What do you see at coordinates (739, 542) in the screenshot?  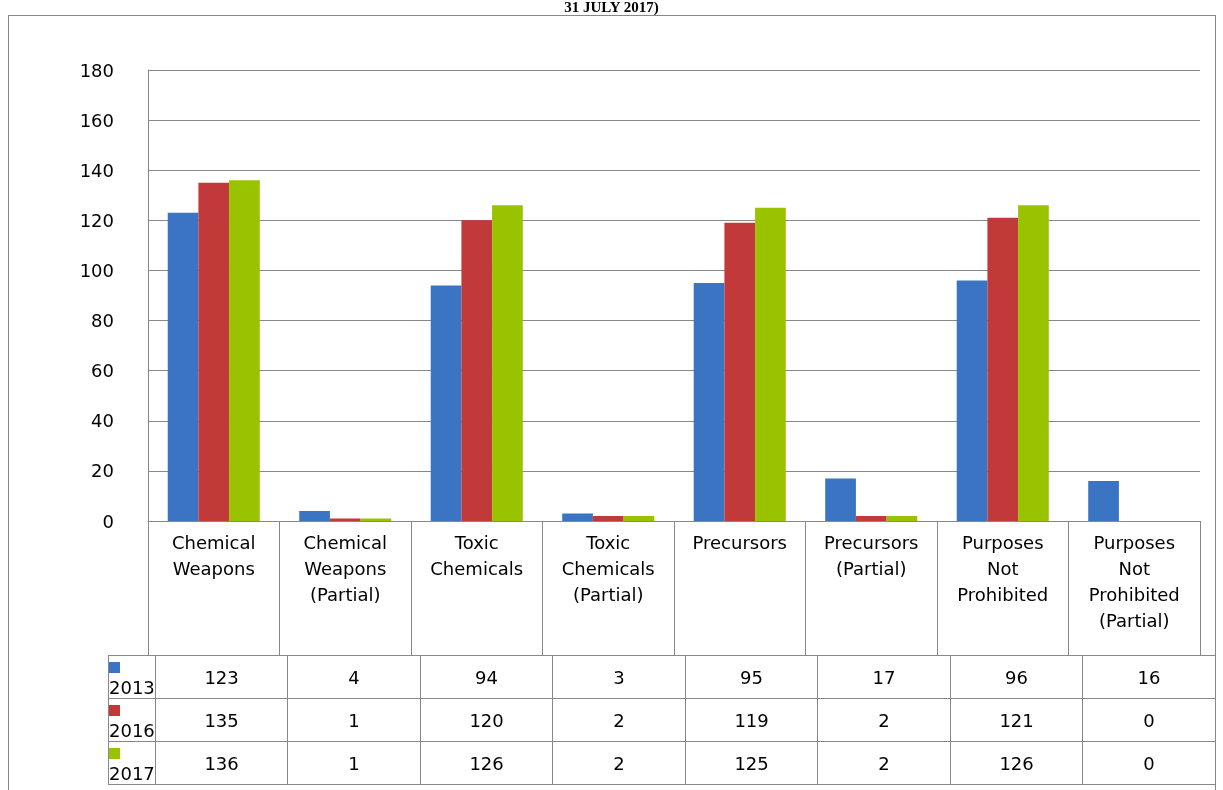 I see `x-tick-label: Precursors` at bounding box center [739, 542].